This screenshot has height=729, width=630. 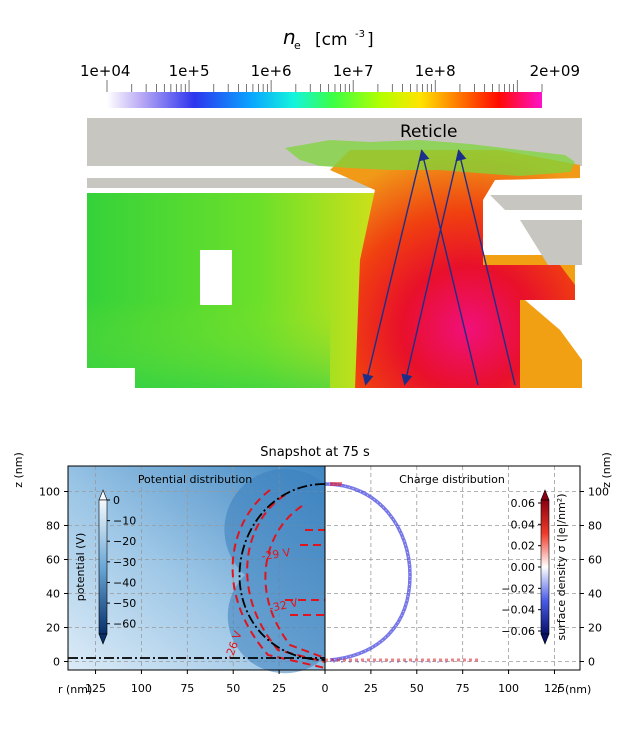 I want to click on colorbar-tick-label: 1e+8, so click(x=435, y=71).